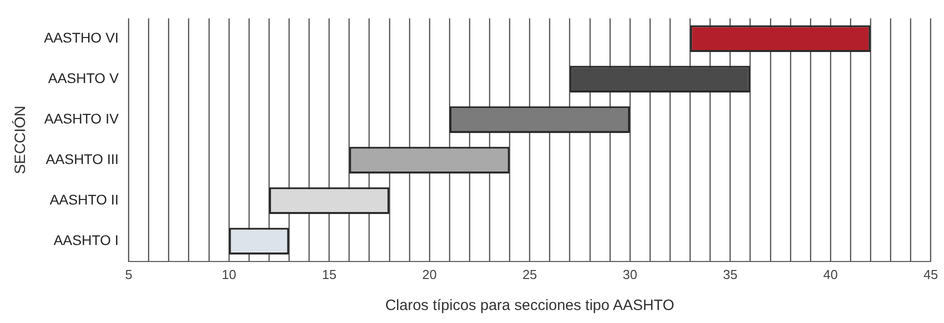  Describe the element at coordinates (84, 200) in the screenshot. I see `y-tick-label: AASHTO II` at that location.